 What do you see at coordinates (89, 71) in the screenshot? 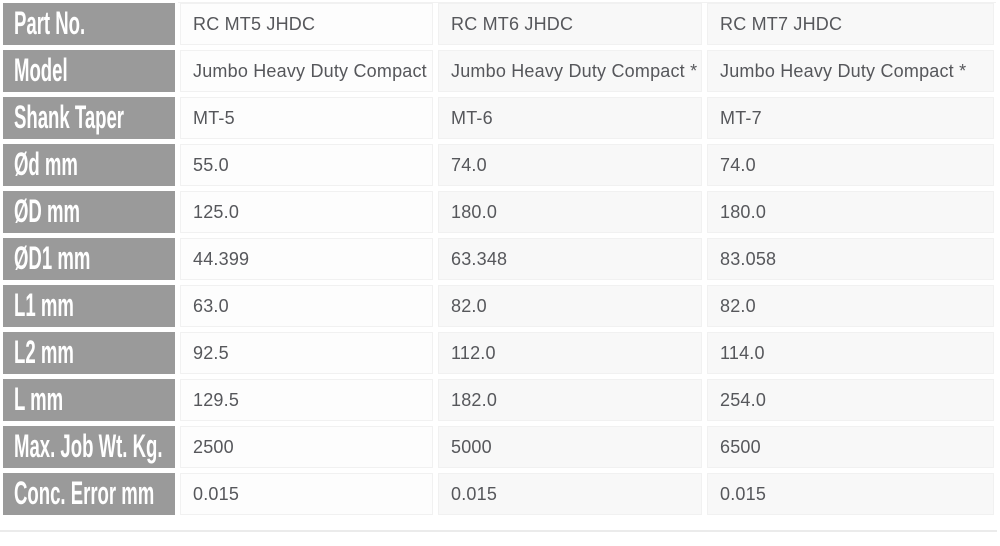
I see `row-label-model: Model` at bounding box center [89, 71].